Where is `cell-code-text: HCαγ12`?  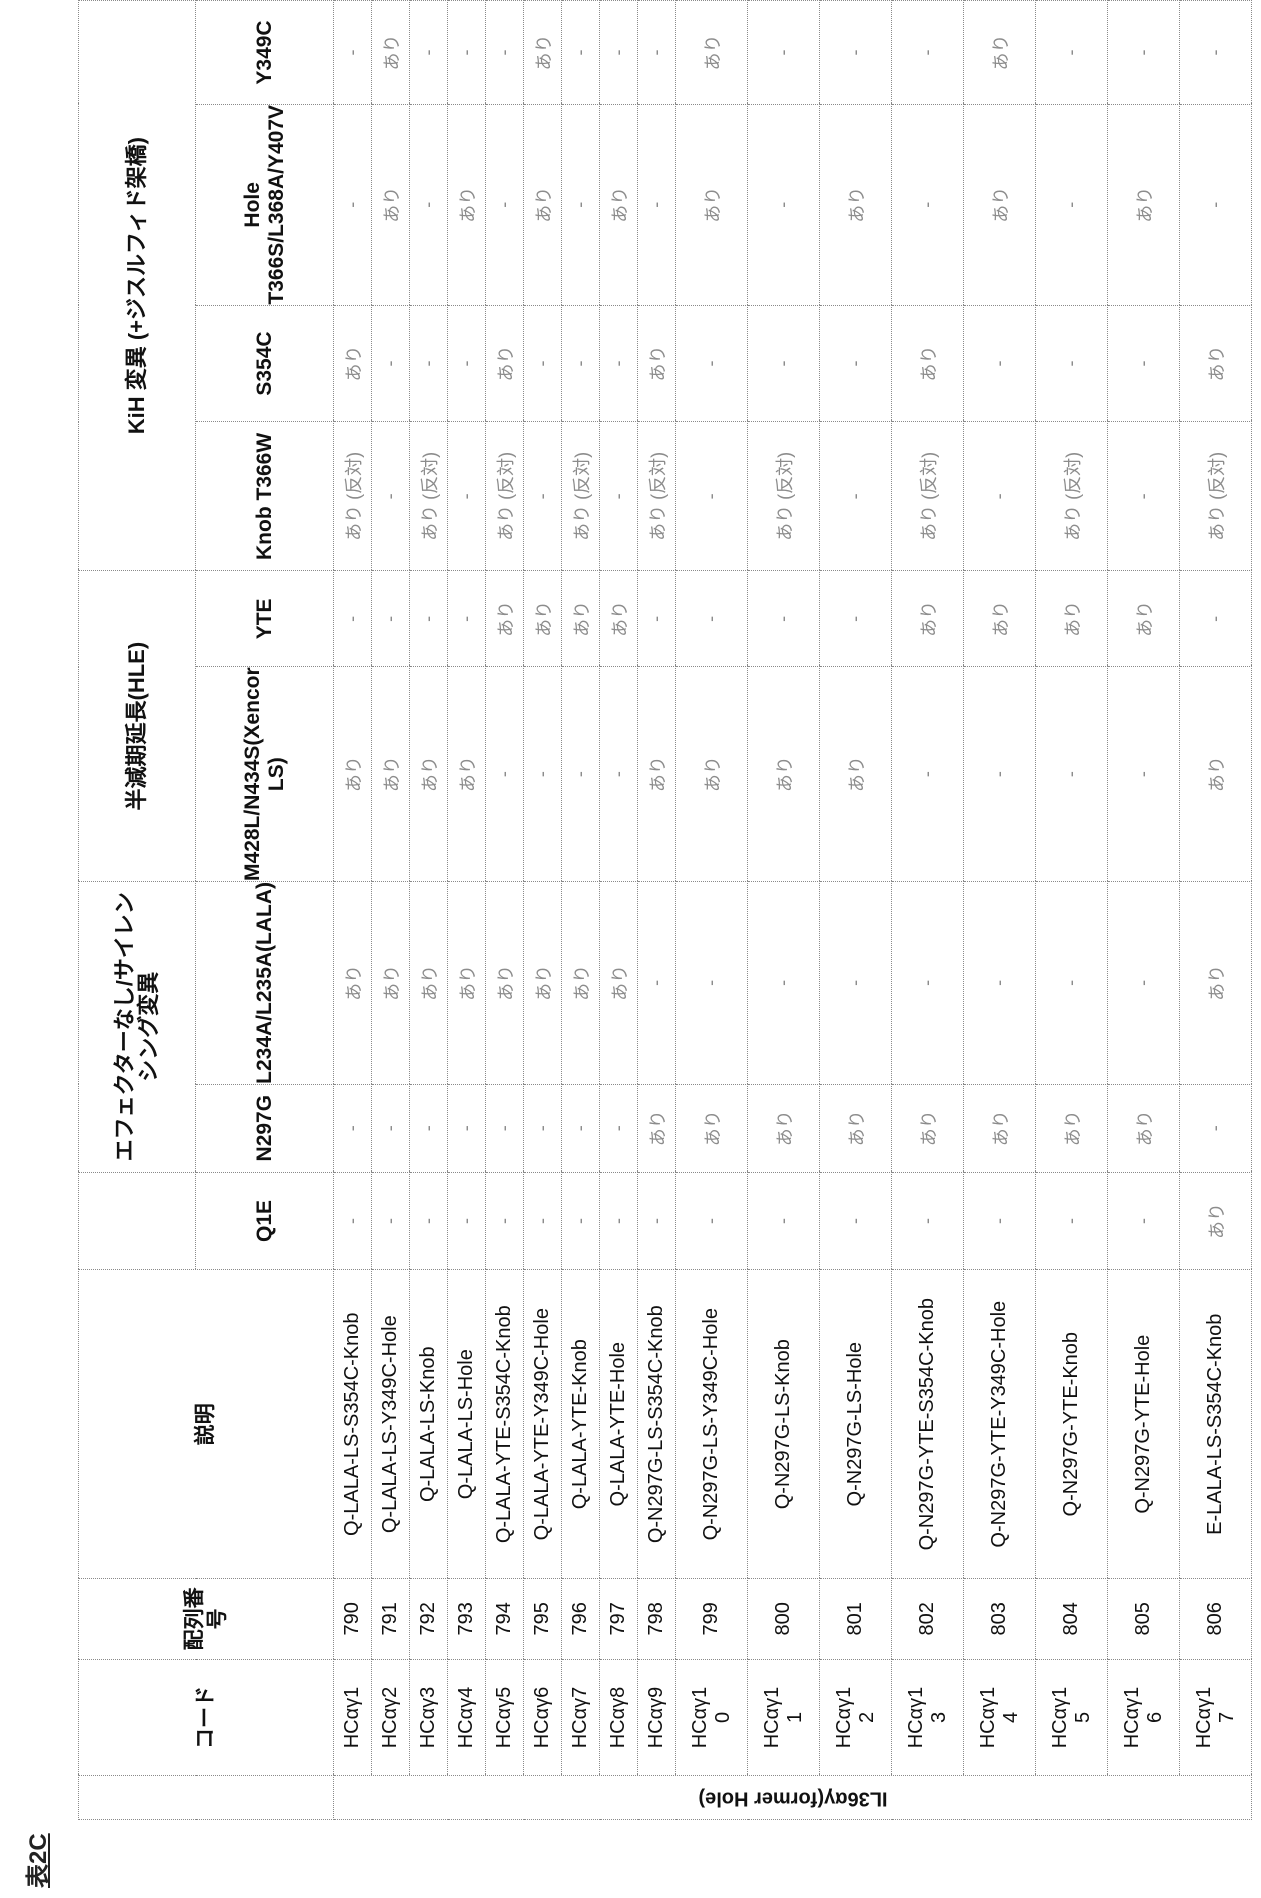 cell-code-text: HCαγ12 is located at coordinates (856, 1717).